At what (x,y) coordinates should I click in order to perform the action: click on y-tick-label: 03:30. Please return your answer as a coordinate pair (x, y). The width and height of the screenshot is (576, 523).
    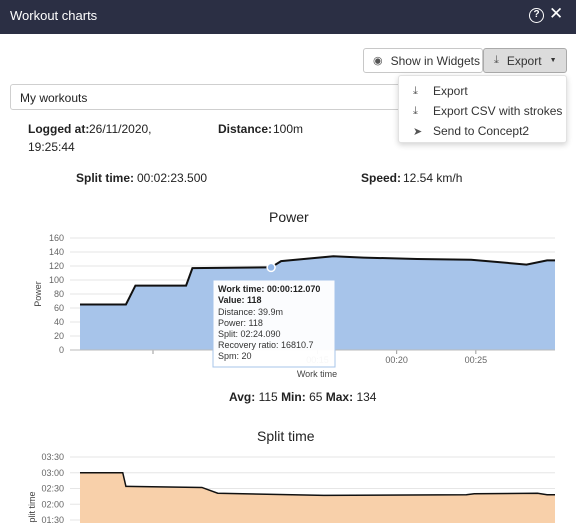
    Looking at the image, I should click on (52, 457).